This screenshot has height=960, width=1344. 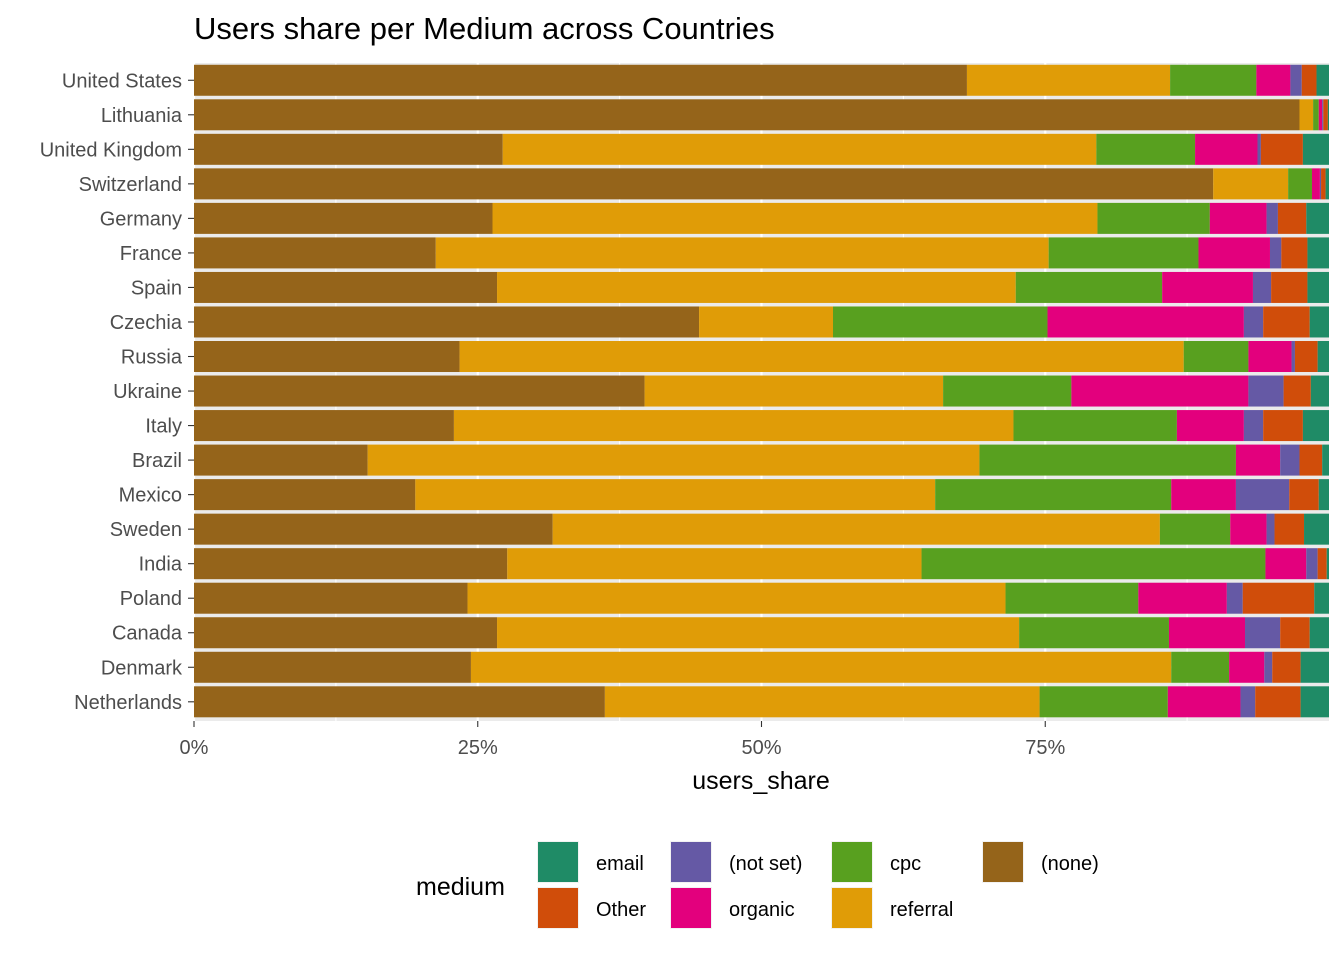 I want to click on y-tick-label: United Kingdom, so click(x=111, y=150).